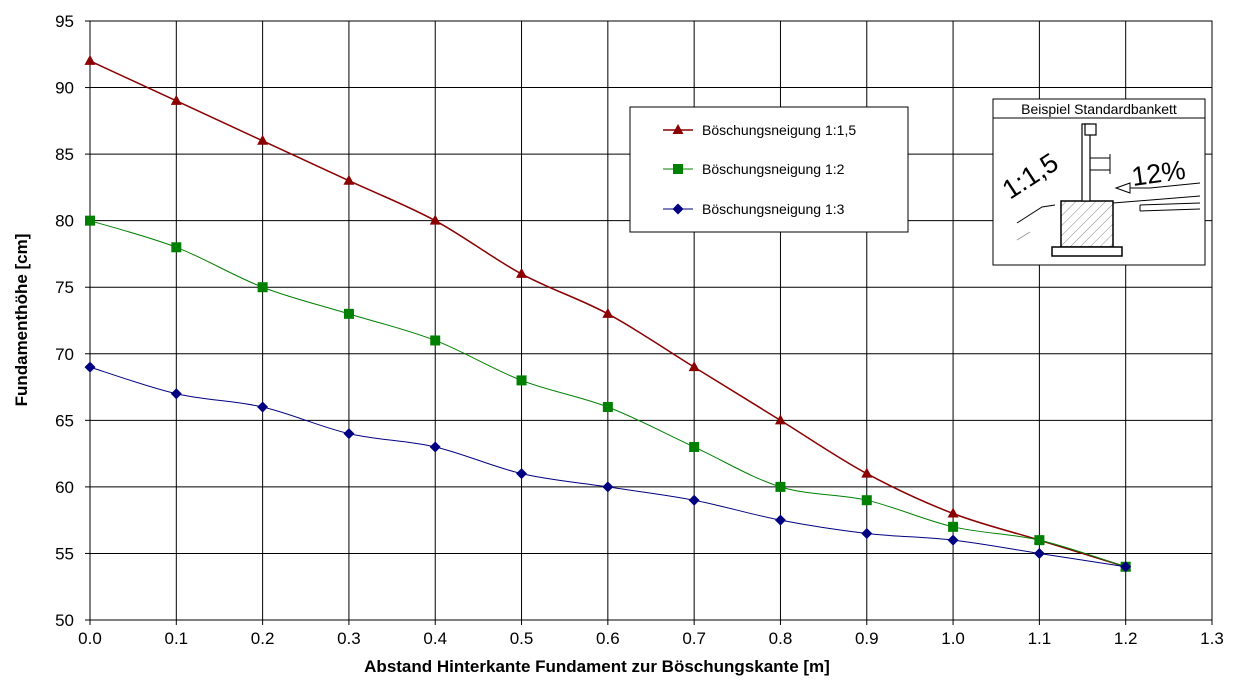 The height and width of the screenshot is (684, 1239). What do you see at coordinates (773, 209) in the screenshot?
I see `legend-label-3: Böschungsneigung 1:3` at bounding box center [773, 209].